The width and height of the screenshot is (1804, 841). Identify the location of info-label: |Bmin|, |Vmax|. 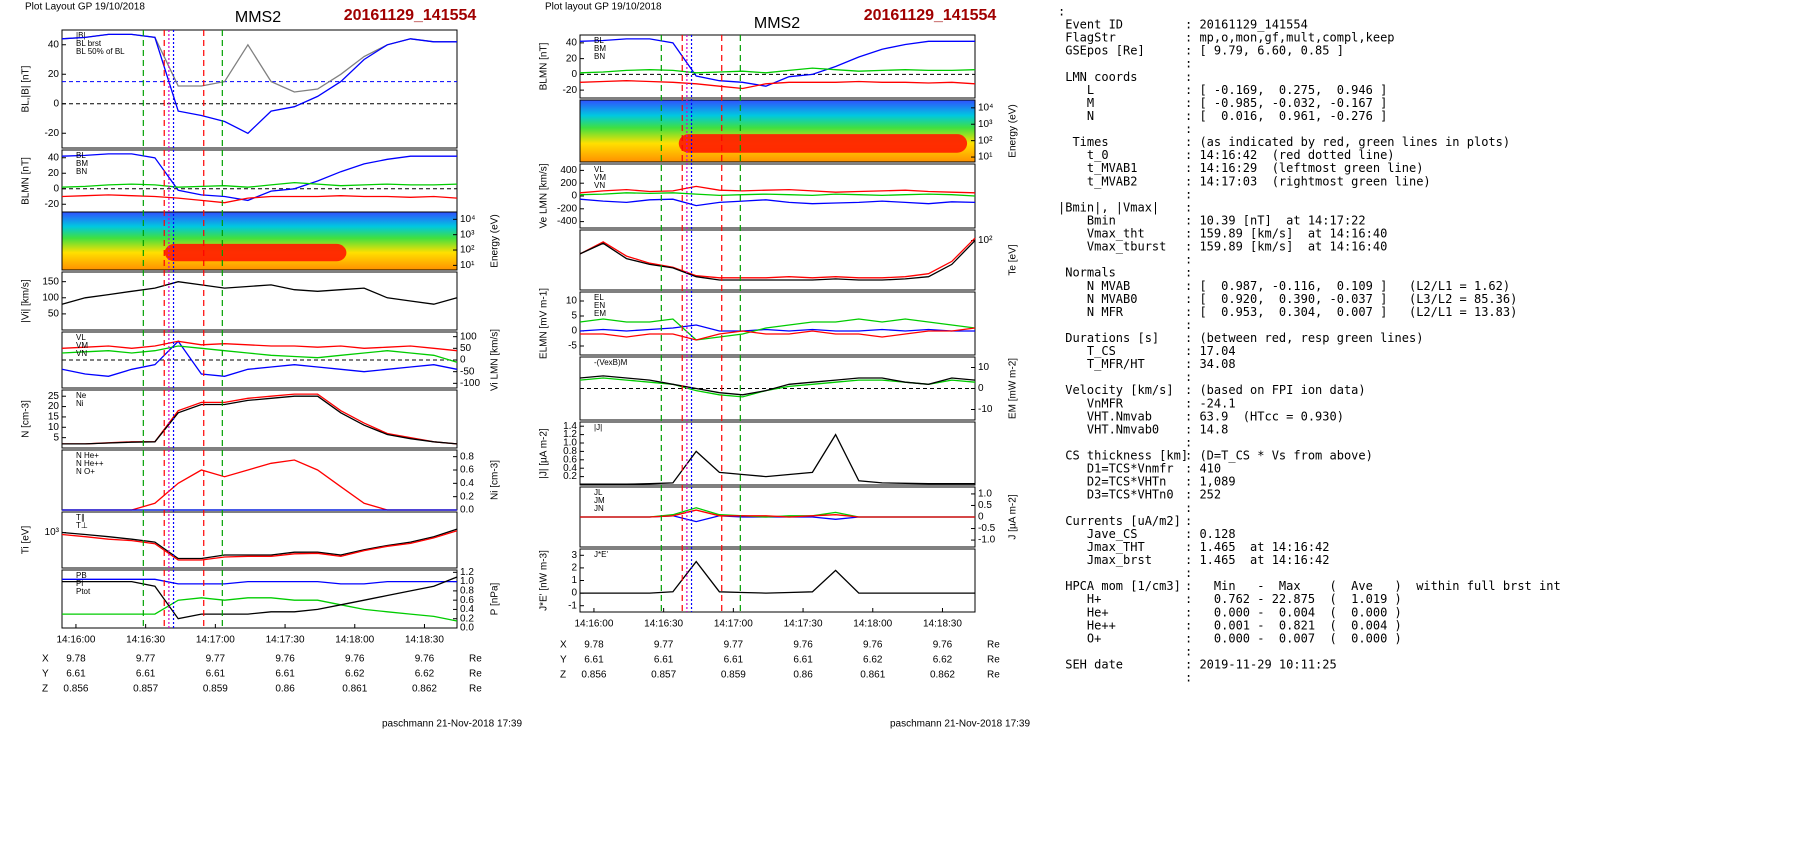
(1108, 207).